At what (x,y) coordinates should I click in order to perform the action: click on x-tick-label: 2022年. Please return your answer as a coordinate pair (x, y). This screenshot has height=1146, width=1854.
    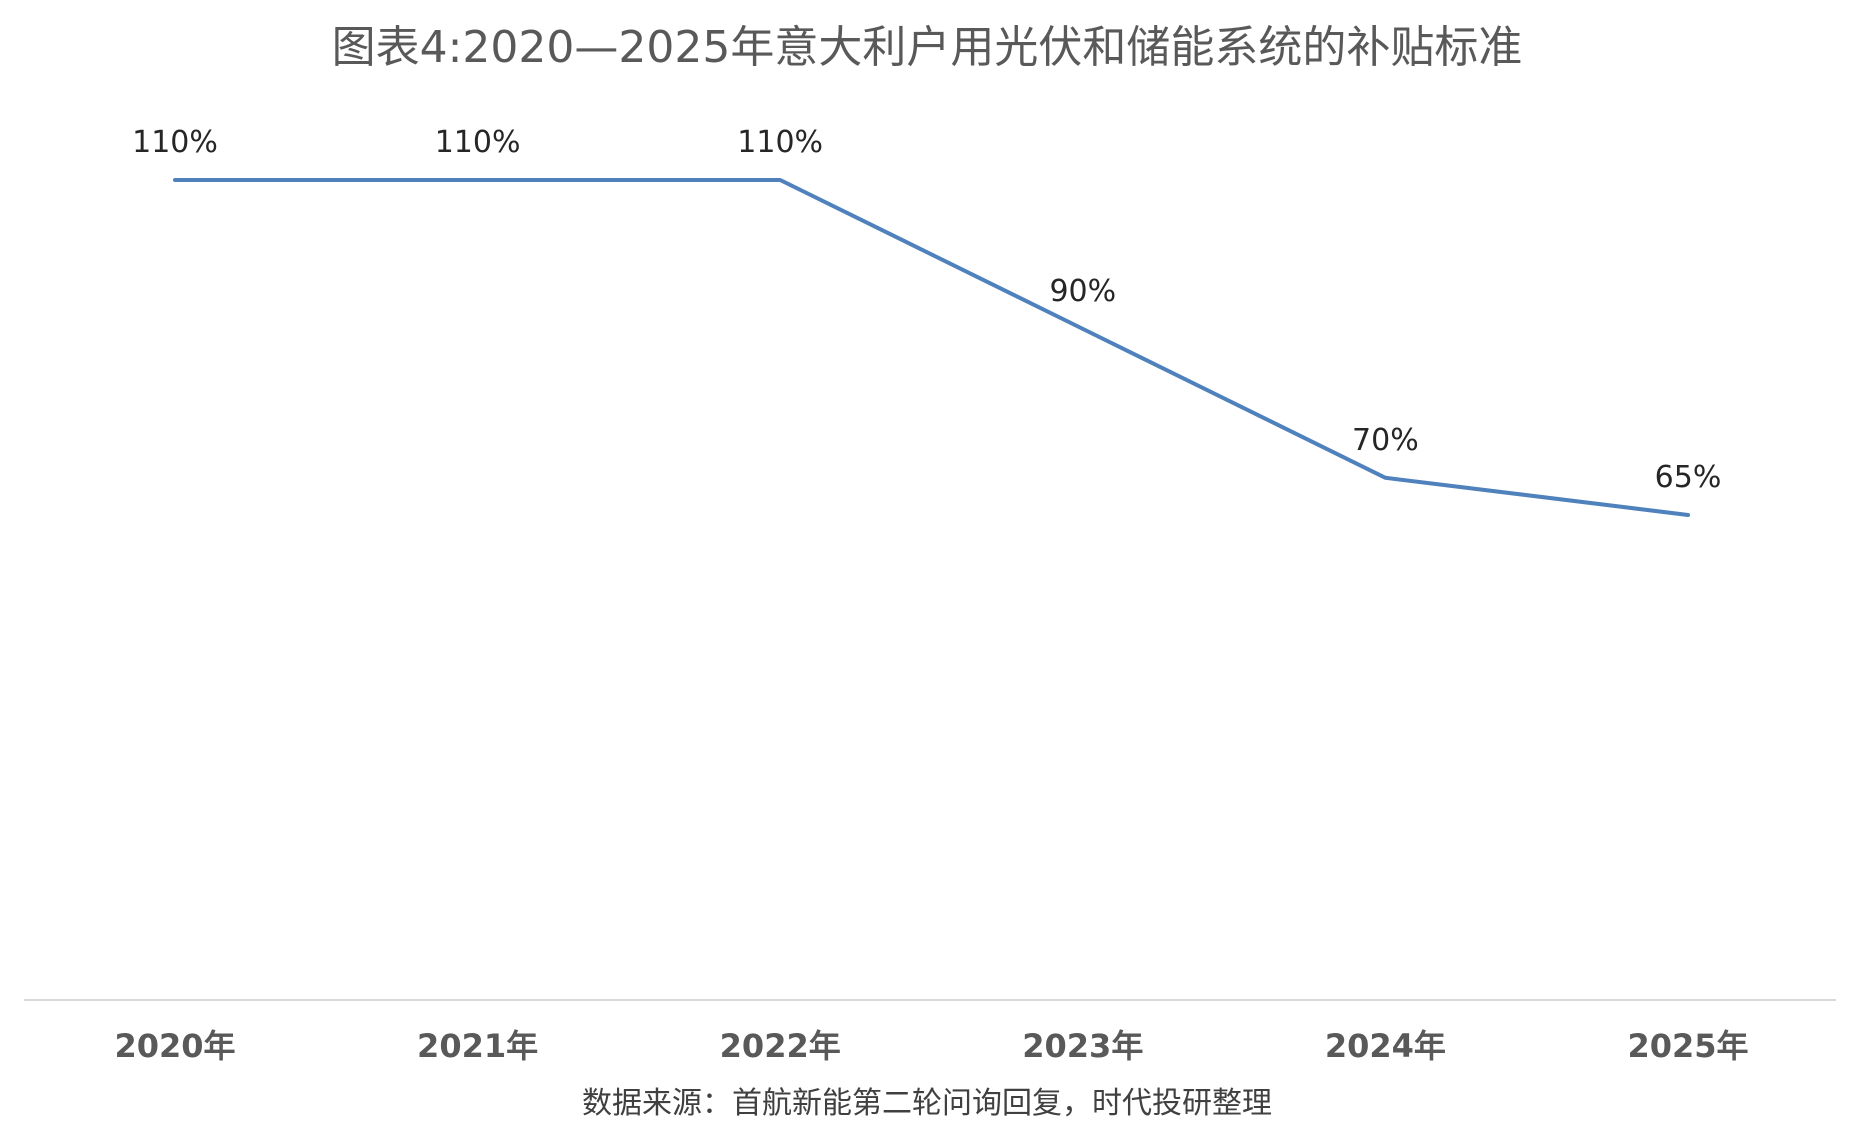
    Looking at the image, I should click on (780, 1046).